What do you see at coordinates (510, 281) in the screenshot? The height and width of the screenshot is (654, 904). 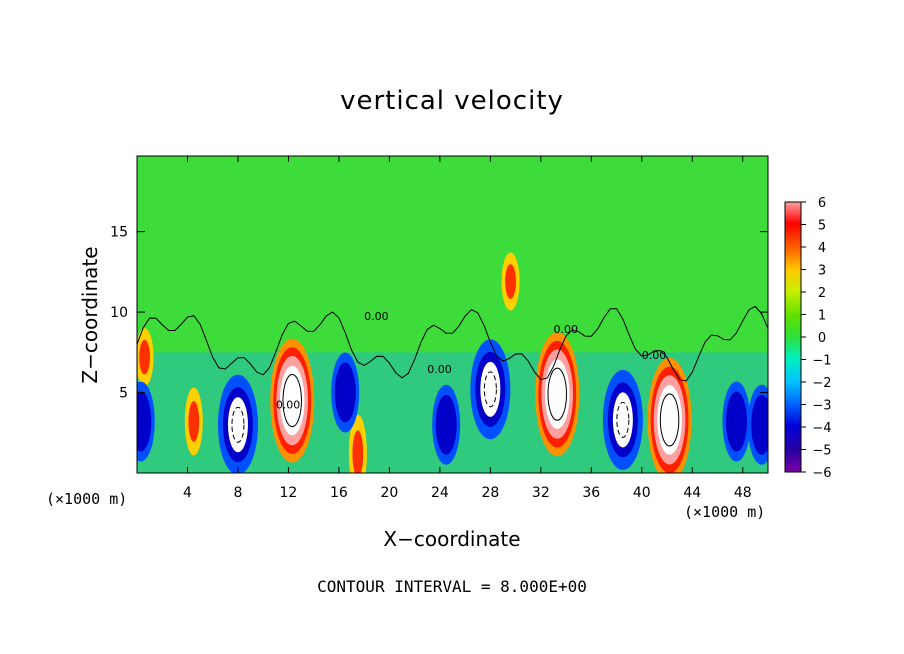 I see `updraft-cell-5-core` at bounding box center [510, 281].